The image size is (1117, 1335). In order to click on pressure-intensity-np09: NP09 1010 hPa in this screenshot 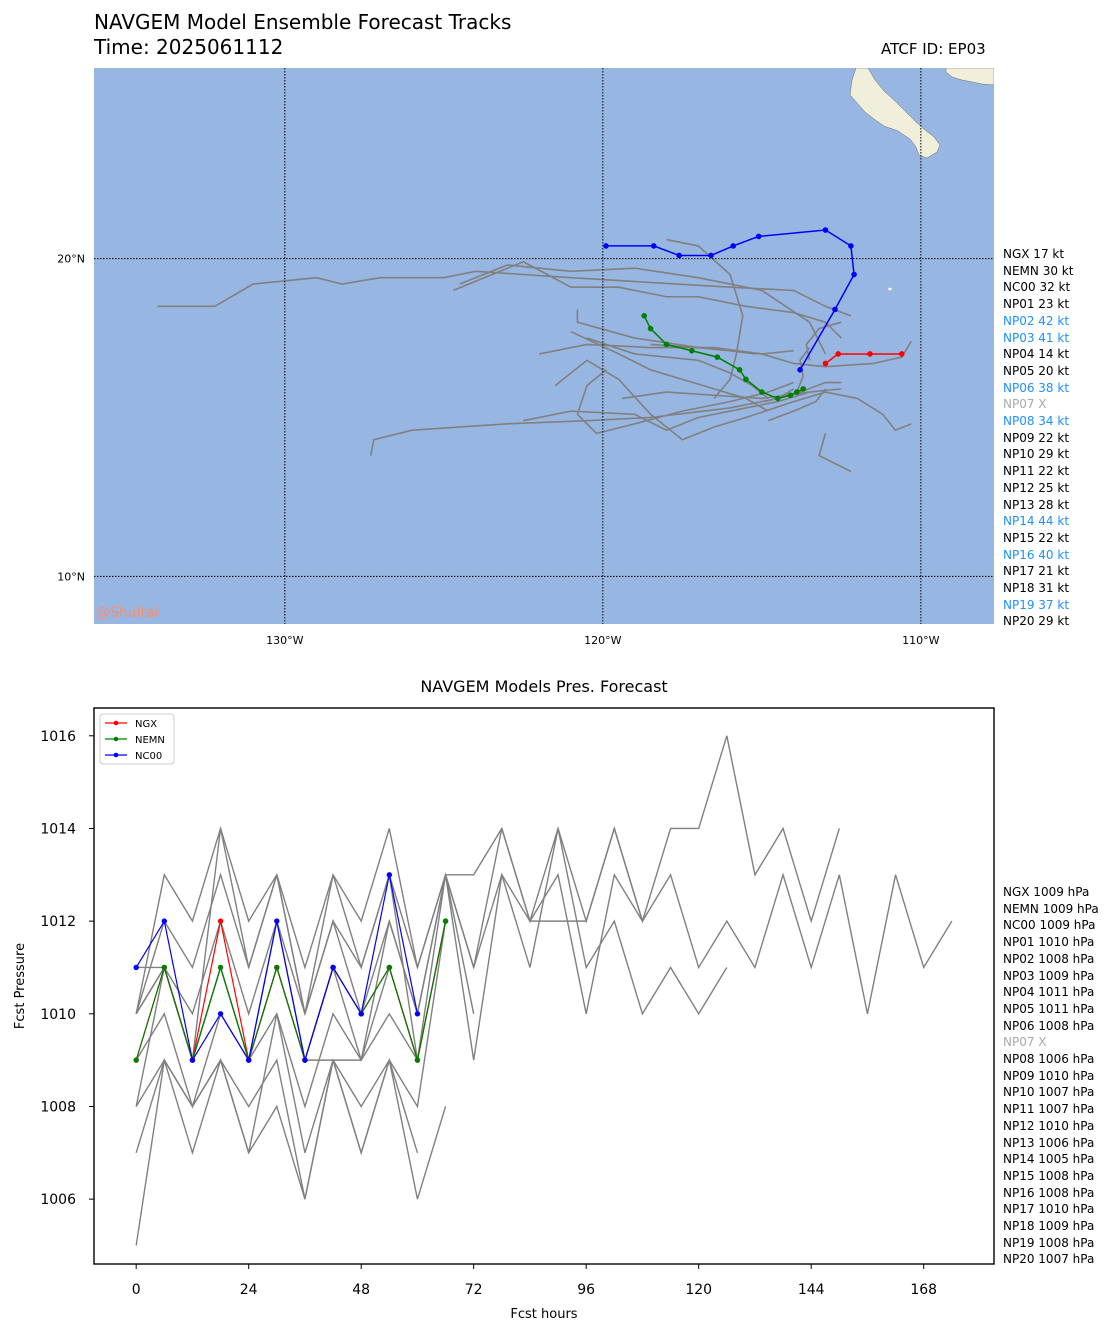, I will do `click(1049, 1075)`.